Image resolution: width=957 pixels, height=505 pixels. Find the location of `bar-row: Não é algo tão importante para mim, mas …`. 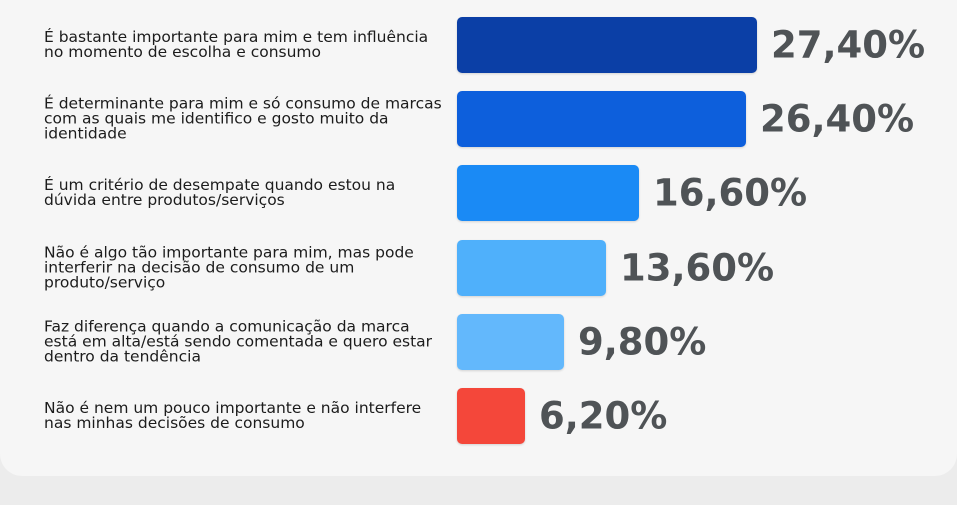

bar-row: Não é algo tão importante para mim, mas … is located at coordinates (478, 267).